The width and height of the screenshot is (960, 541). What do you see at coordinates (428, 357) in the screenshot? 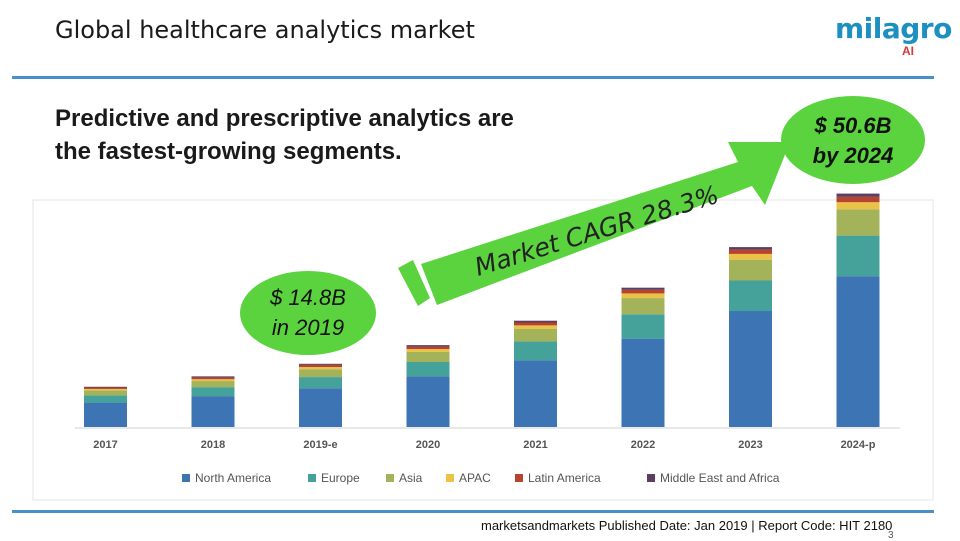
I see `bar-2020-asia` at bounding box center [428, 357].